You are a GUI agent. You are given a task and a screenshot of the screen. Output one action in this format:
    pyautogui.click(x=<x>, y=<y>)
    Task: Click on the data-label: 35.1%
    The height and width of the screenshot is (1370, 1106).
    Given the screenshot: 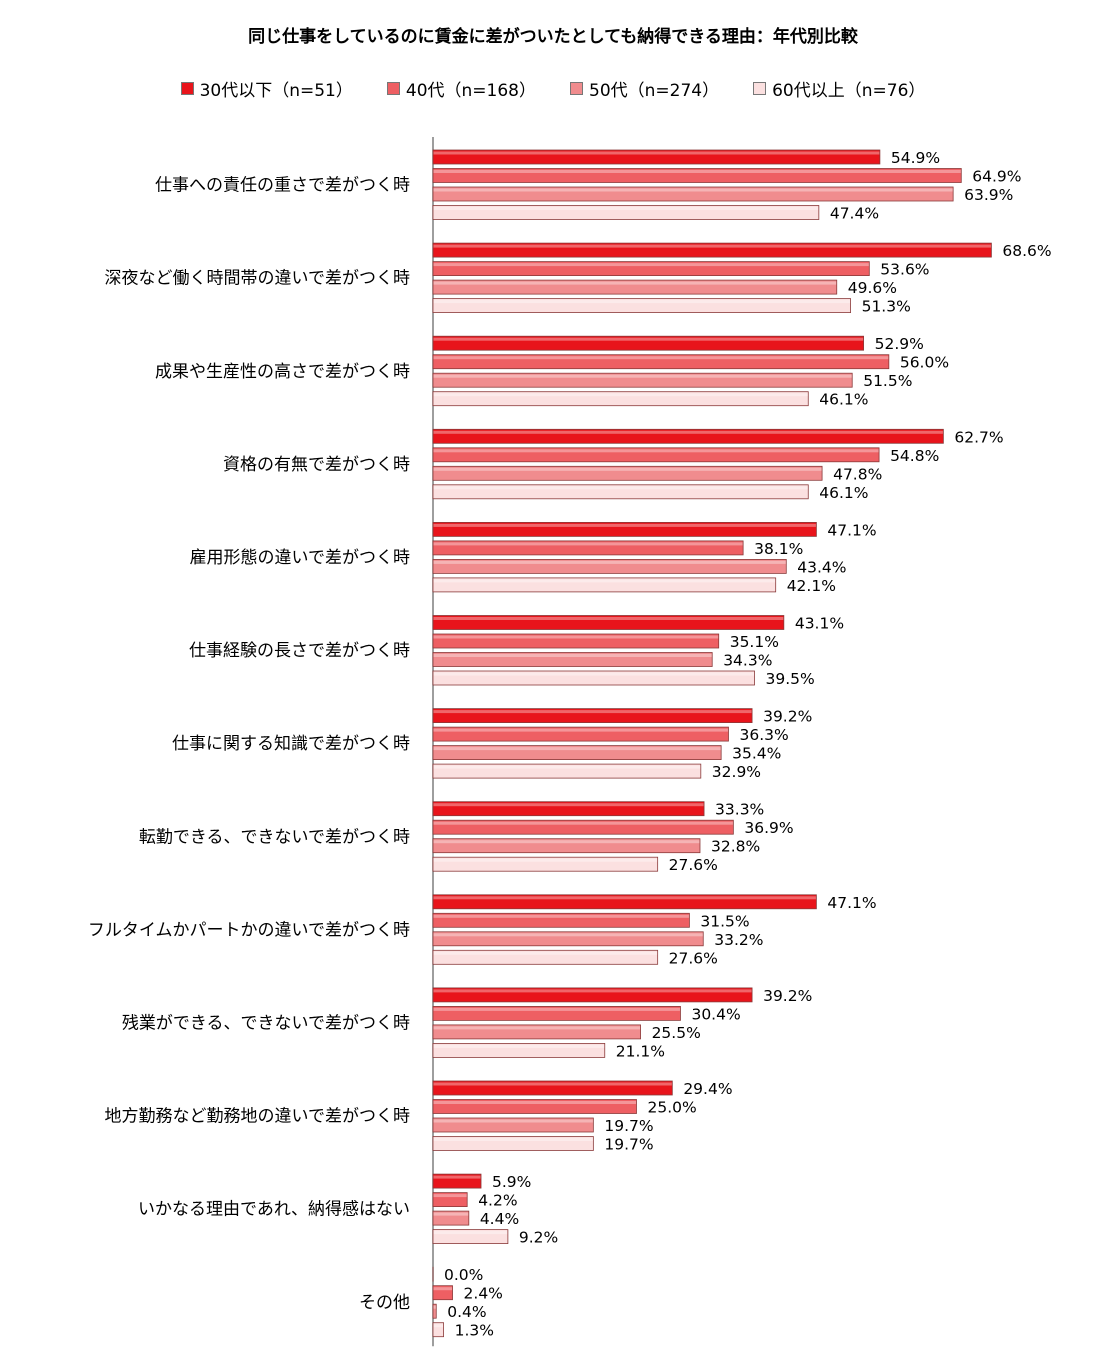 What is the action you would take?
    pyautogui.click(x=754, y=642)
    